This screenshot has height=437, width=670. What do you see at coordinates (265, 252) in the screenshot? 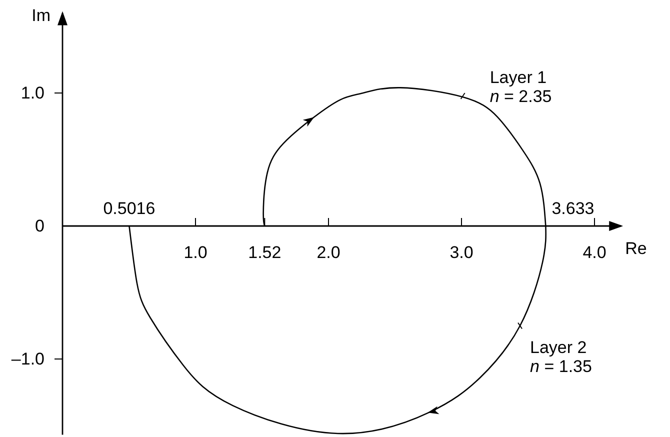
I see `x-tick-label: 1.52` at bounding box center [265, 252].